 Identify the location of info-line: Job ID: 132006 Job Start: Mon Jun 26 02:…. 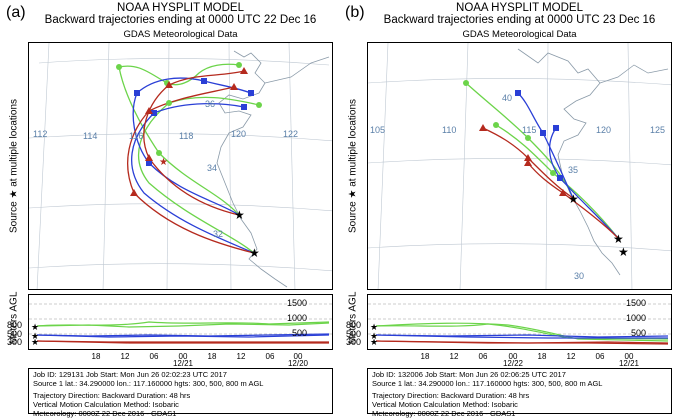
(469, 374).